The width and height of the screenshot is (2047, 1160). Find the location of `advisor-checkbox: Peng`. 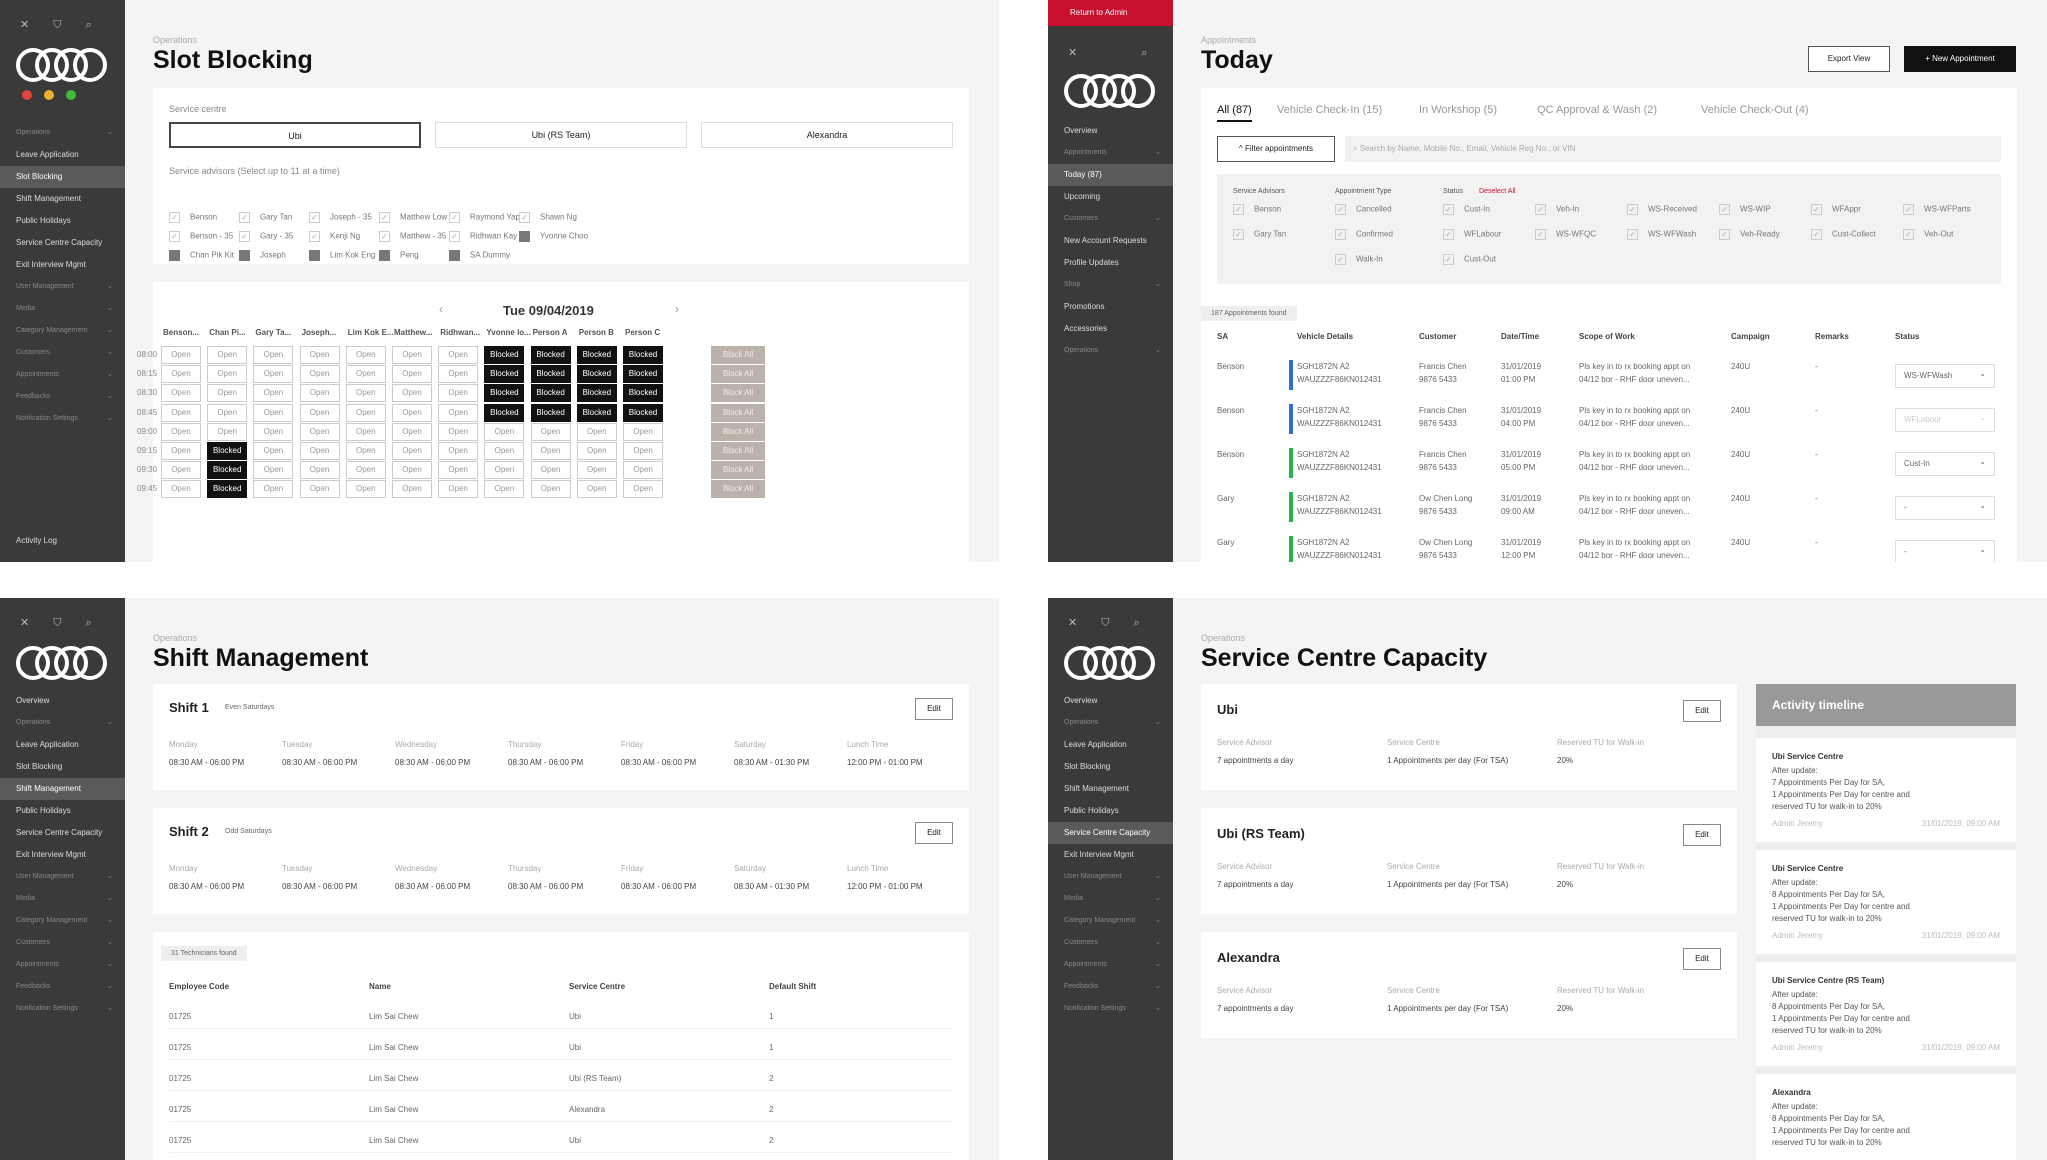

advisor-checkbox: Peng is located at coordinates (399, 255).